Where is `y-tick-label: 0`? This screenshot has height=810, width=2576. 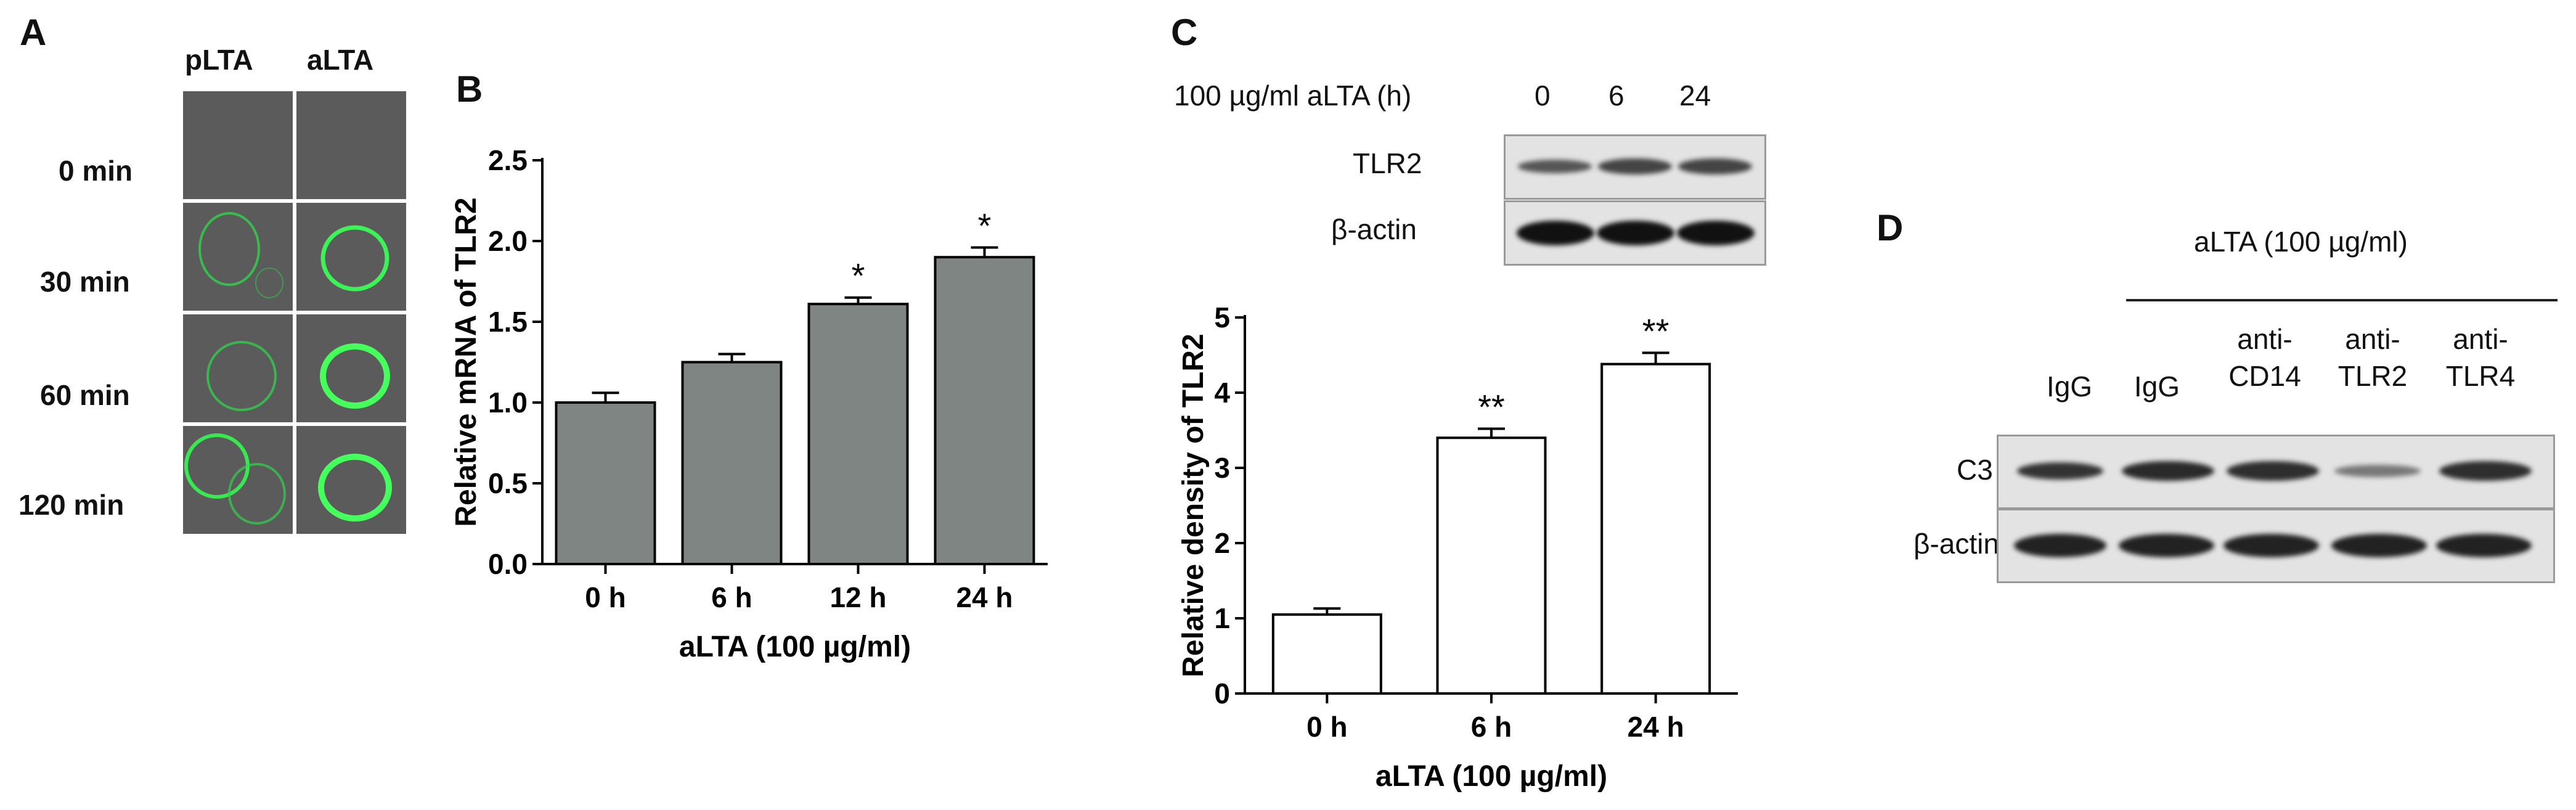
y-tick-label: 0 is located at coordinates (1222, 694).